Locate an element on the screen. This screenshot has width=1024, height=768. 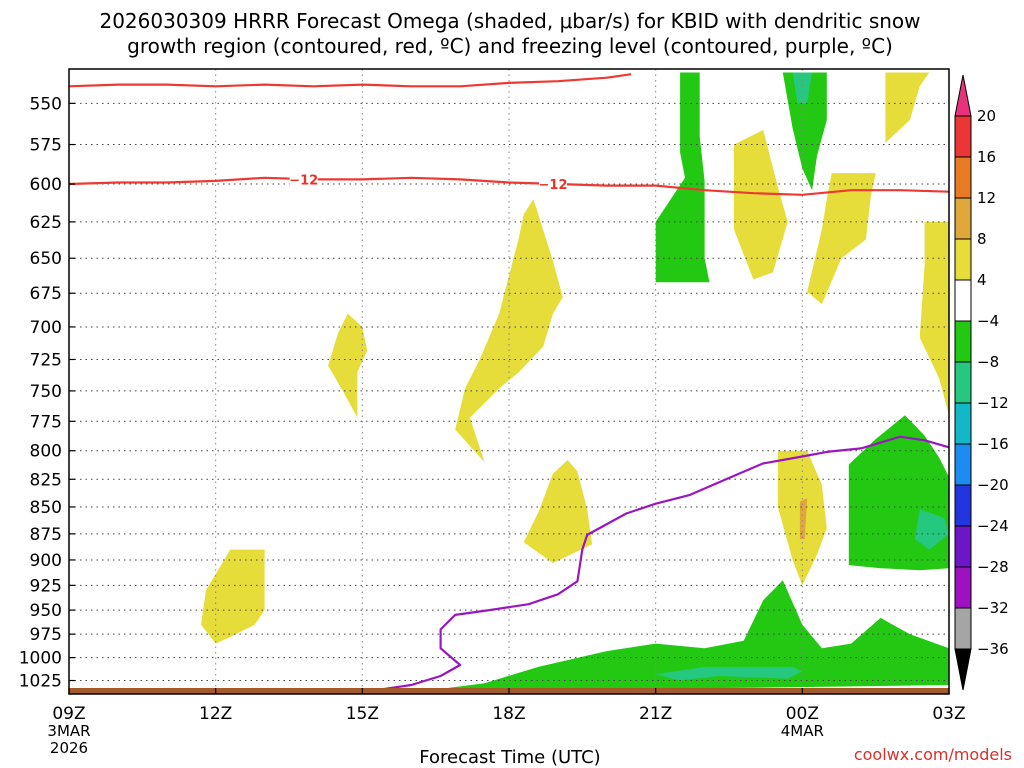
x-axis-label: Forecast Time (UTC) is located at coordinates (509, 757).